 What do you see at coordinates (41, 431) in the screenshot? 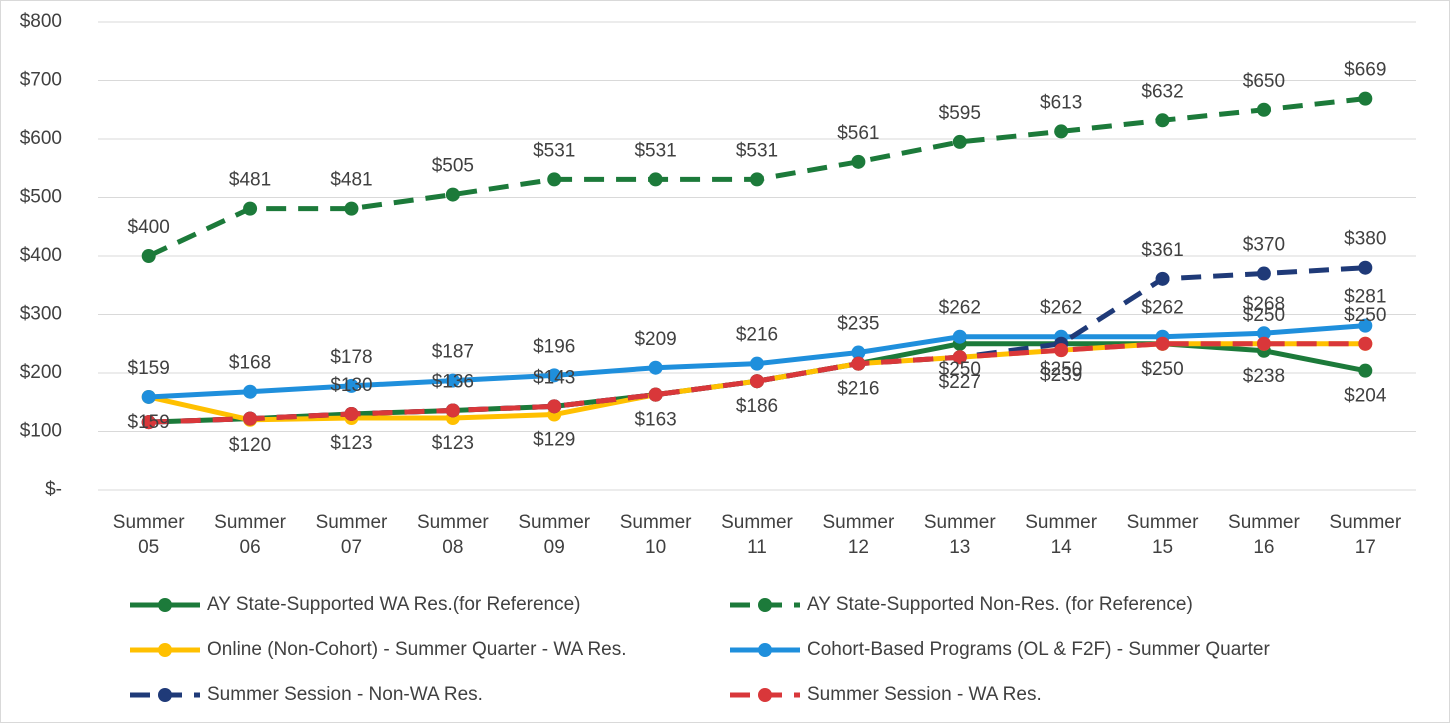
I see `y-tick-label: $100` at bounding box center [41, 431].